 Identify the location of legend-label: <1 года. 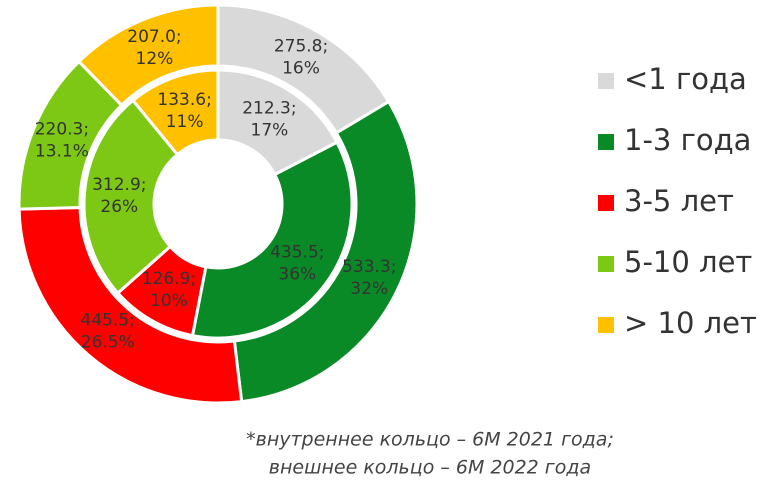
(685, 79).